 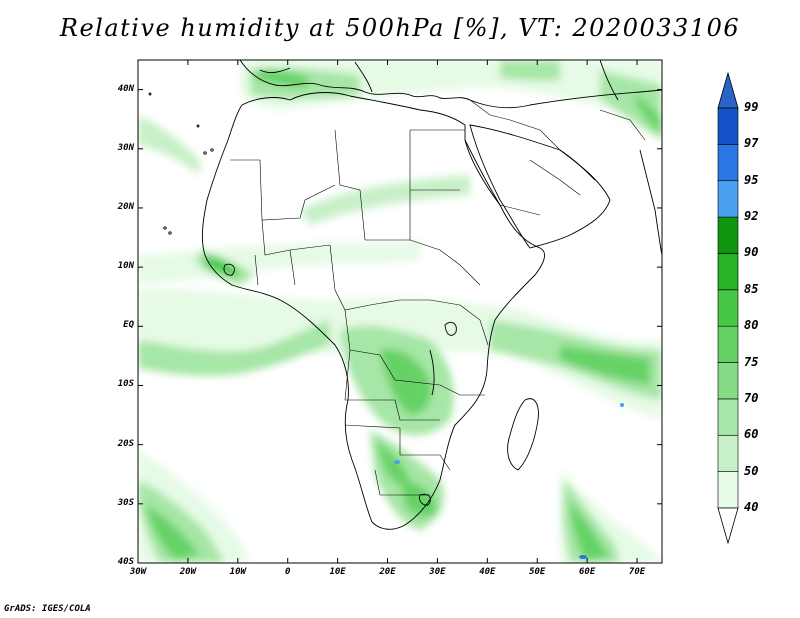 I want to click on colorbar-max-arrow, so click(x=728, y=90).